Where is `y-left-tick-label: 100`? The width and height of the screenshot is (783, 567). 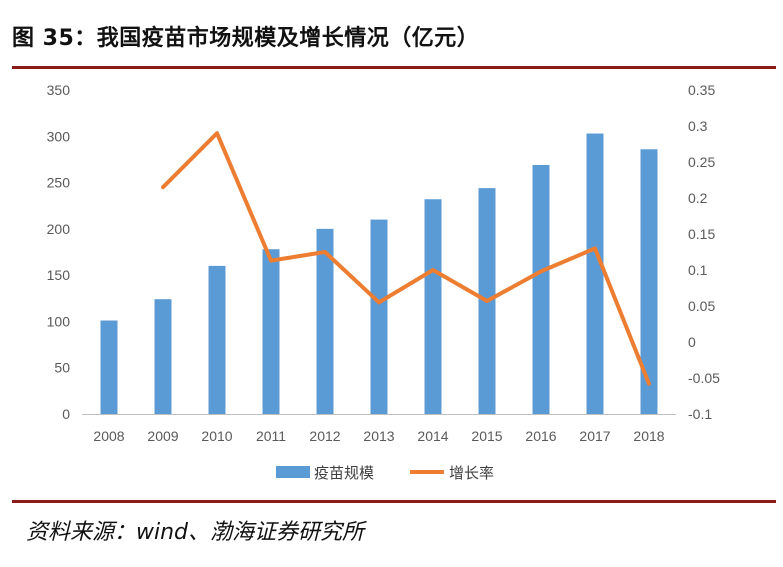
y-left-tick-label: 100 is located at coordinates (59, 321).